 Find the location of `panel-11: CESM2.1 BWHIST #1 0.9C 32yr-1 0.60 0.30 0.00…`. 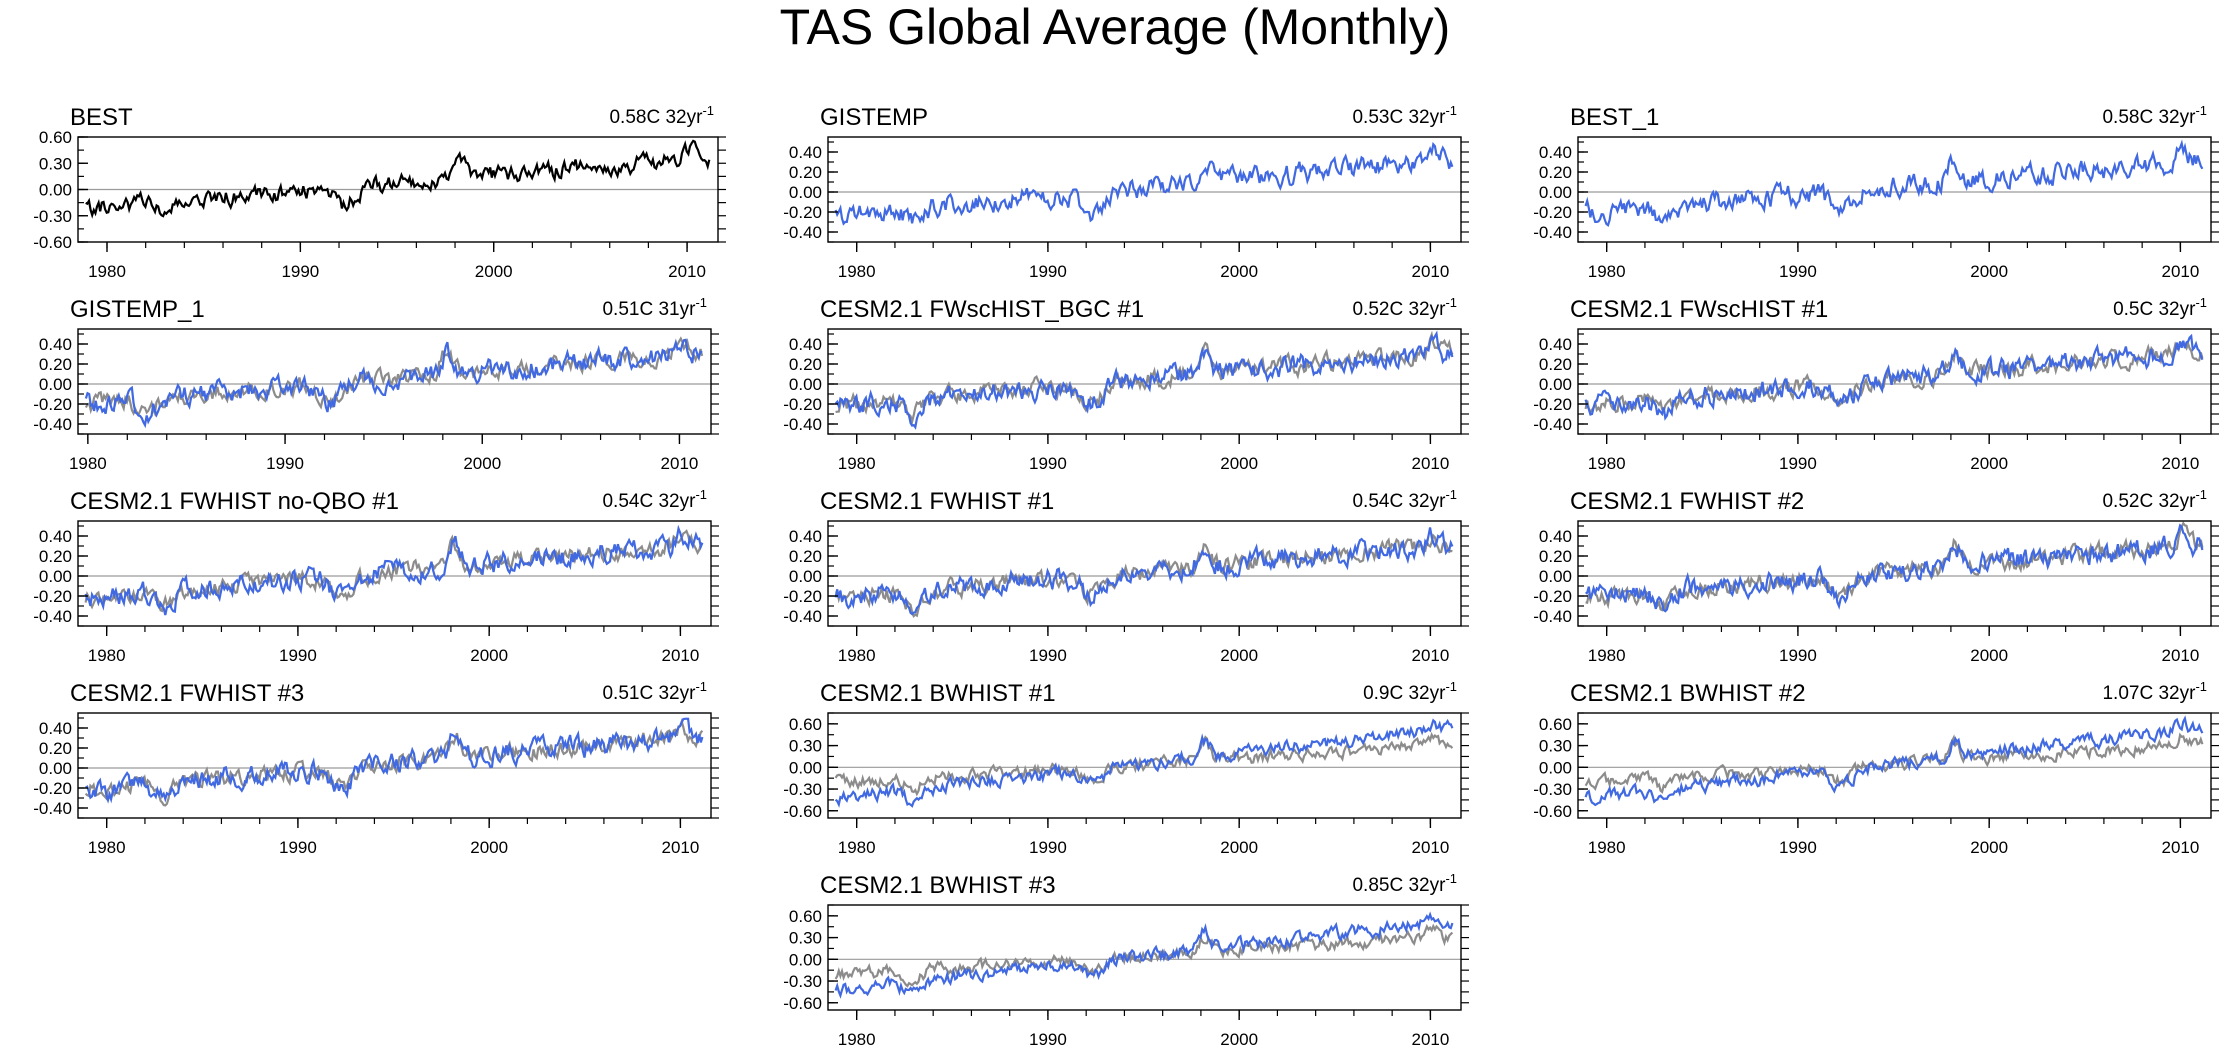

panel-11: CESM2.1 BWHIST #1 0.9C 32yr-1 0.60 0.30 0.00… is located at coordinates (1126, 768).